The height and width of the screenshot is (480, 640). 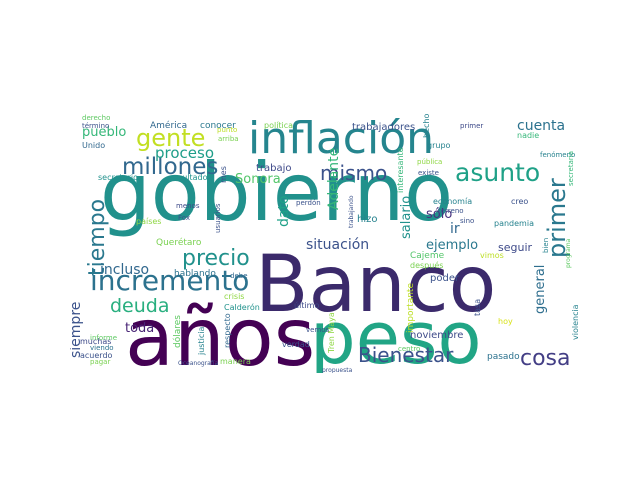 What do you see at coordinates (239, 276) in the screenshot?
I see `word-debe: debe` at bounding box center [239, 276].